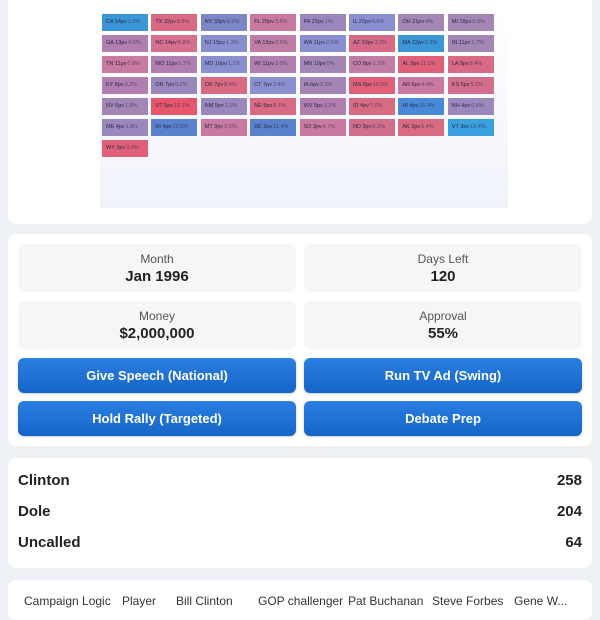 This screenshot has height=620, width=600. What do you see at coordinates (281, 22) in the screenshot?
I see `state-margin: 3.6%` at bounding box center [281, 22].